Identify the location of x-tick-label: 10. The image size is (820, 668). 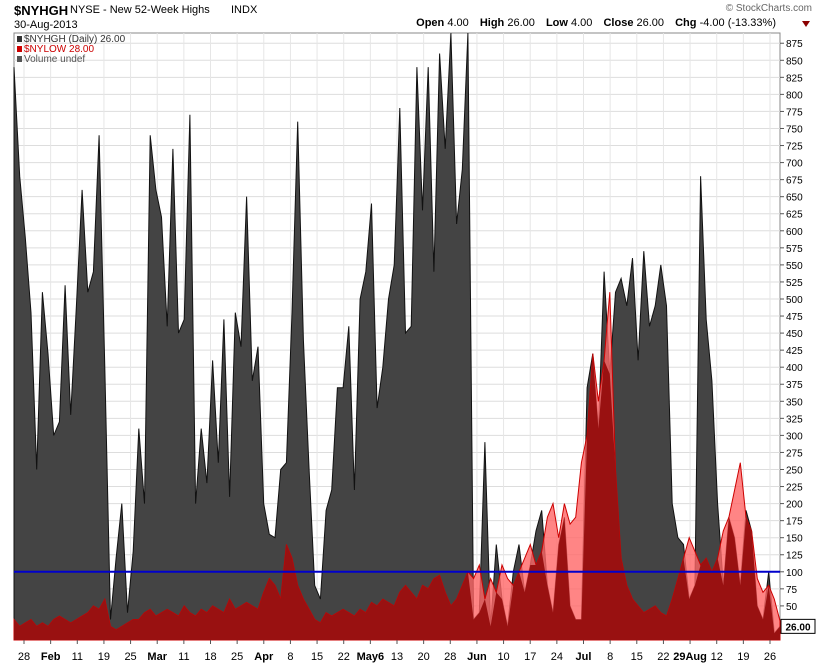
(503, 657).